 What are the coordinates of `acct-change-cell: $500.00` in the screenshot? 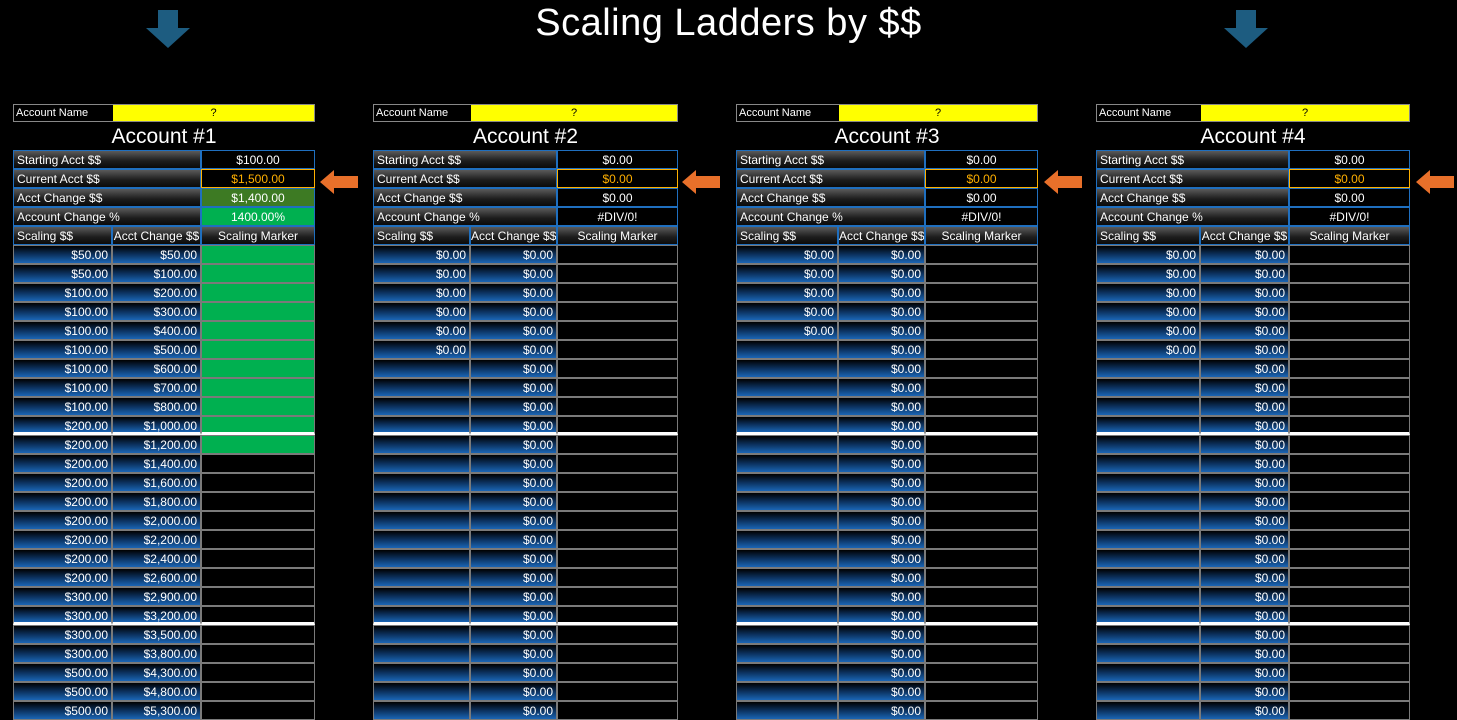 It's located at (156, 349).